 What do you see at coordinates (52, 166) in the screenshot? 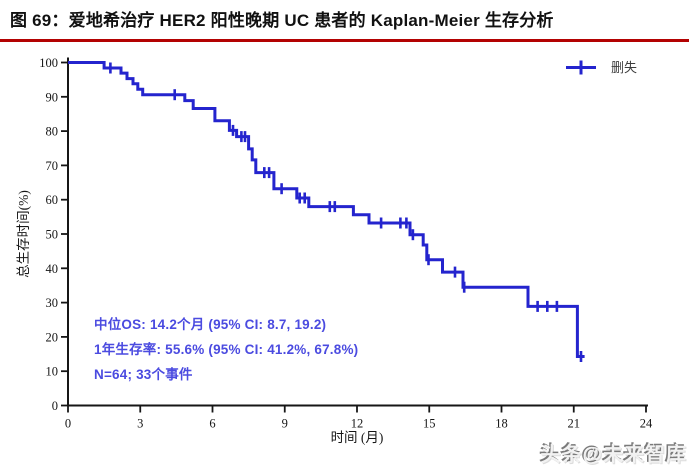
I see `svg-text: 70` at bounding box center [52, 166].